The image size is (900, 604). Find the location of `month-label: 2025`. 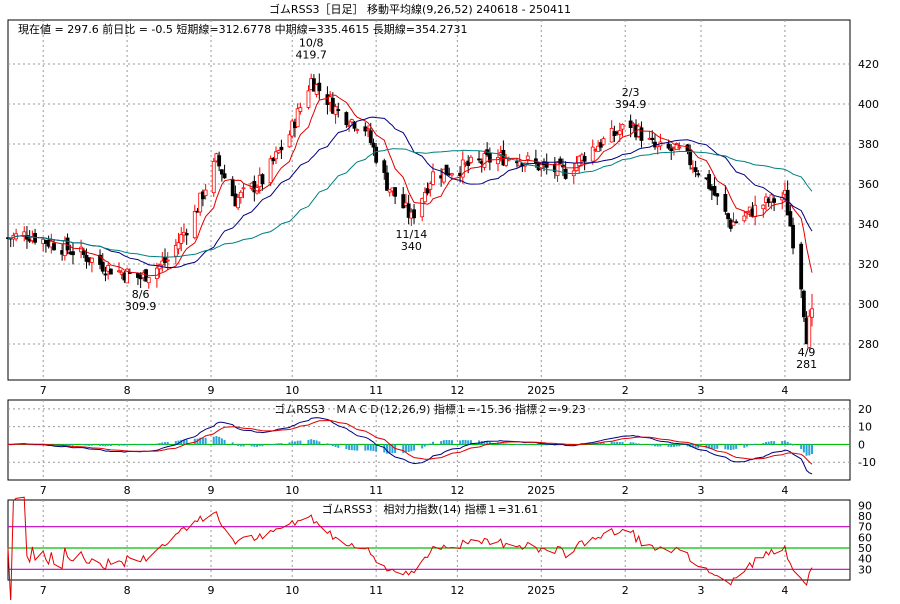

month-label: 2025 is located at coordinates (541, 590).